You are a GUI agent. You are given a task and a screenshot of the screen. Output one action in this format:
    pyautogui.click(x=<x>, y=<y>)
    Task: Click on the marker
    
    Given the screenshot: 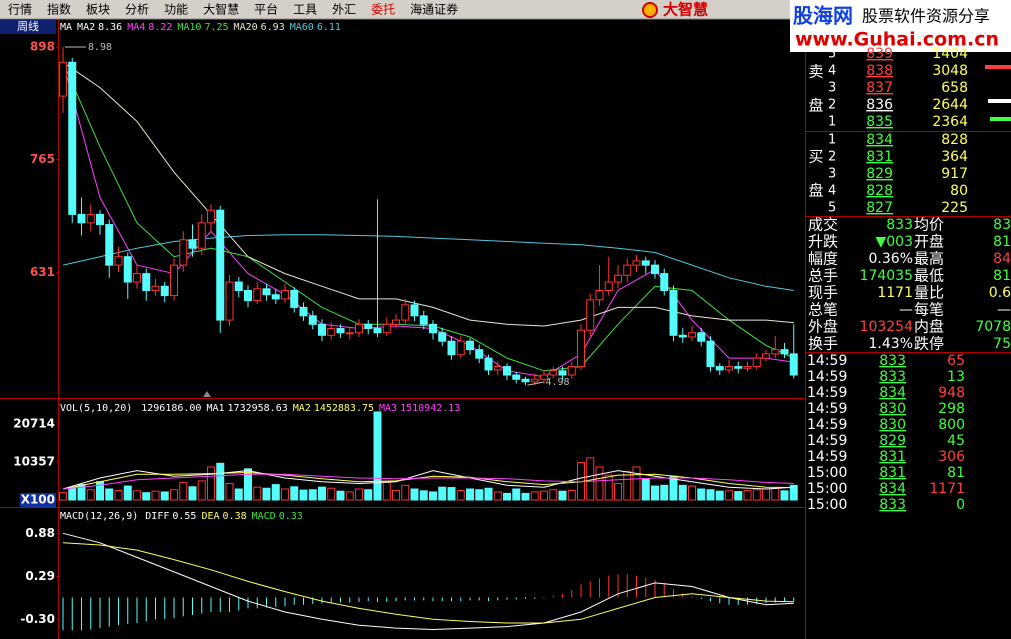 What is the action you would take?
    pyautogui.click(x=207, y=394)
    